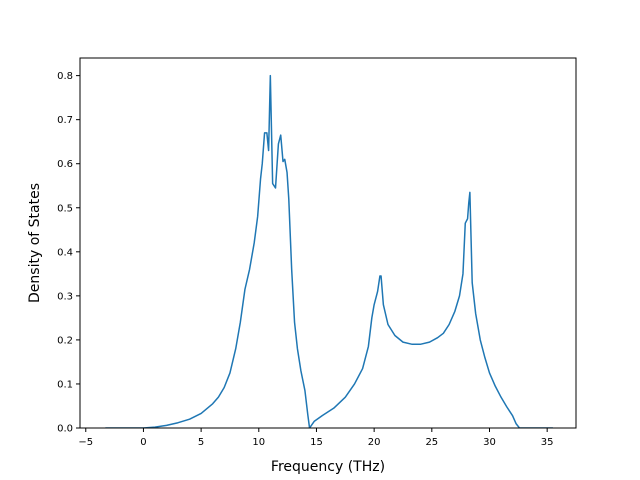 This screenshot has width=640, height=480. What do you see at coordinates (65, 252) in the screenshot?
I see `y-tick-label: 0.4` at bounding box center [65, 252].